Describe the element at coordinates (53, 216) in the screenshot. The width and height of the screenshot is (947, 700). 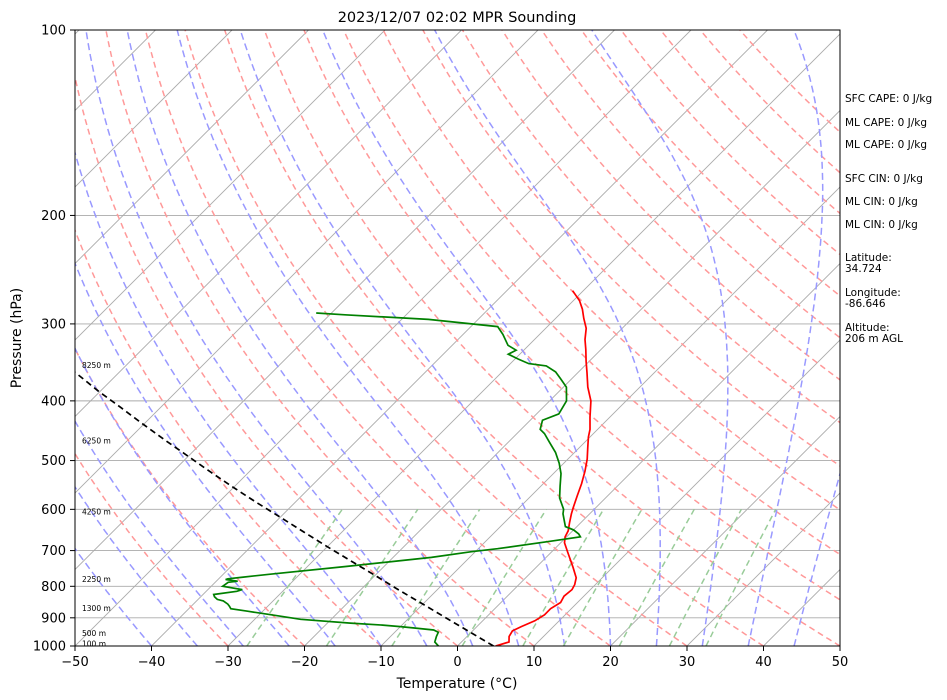
I see `y-tick-label: 200` at that location.